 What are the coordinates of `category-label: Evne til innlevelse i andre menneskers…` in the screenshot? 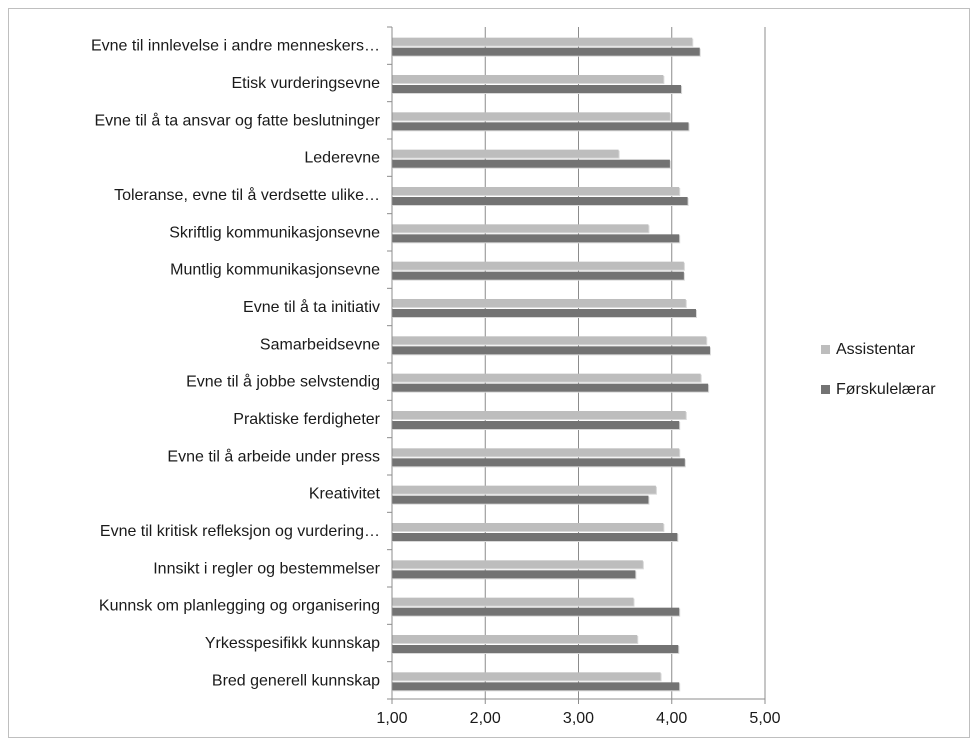 It's located at (235, 46).